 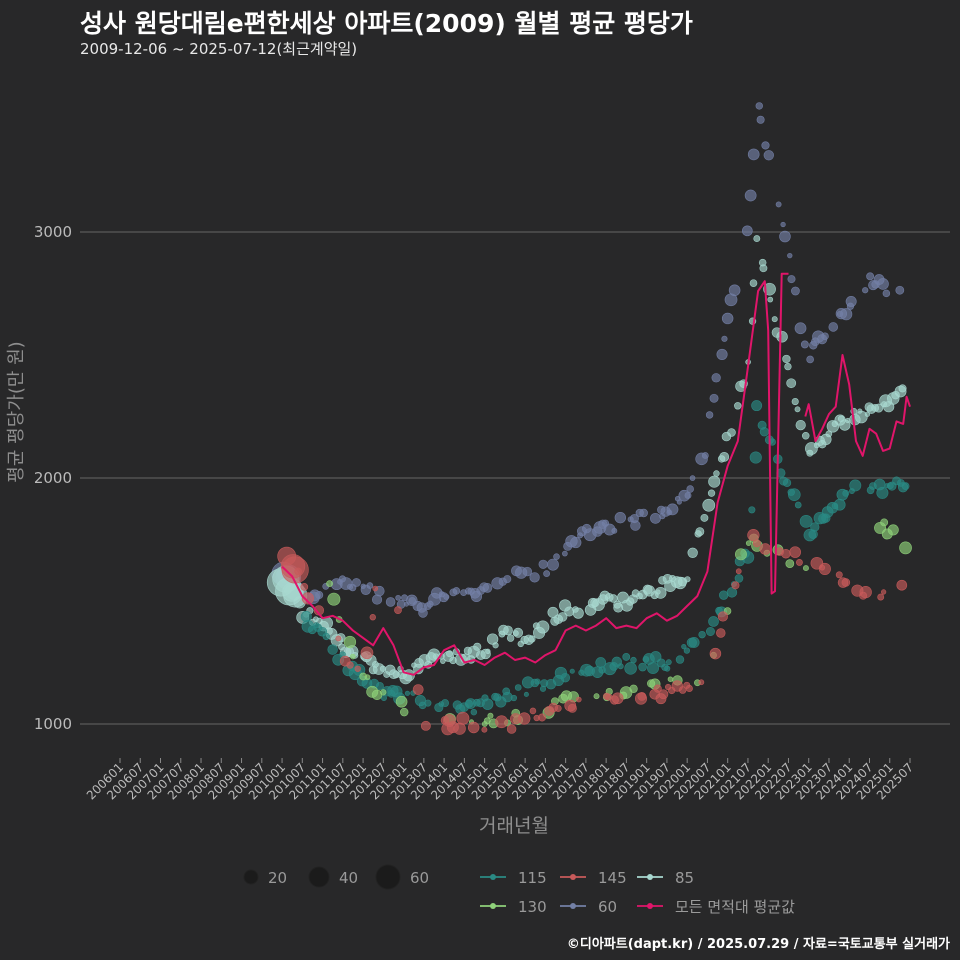 What do you see at coordinates (348, 878) in the screenshot?
I see `size-legend-label-40: 40` at bounding box center [348, 878].